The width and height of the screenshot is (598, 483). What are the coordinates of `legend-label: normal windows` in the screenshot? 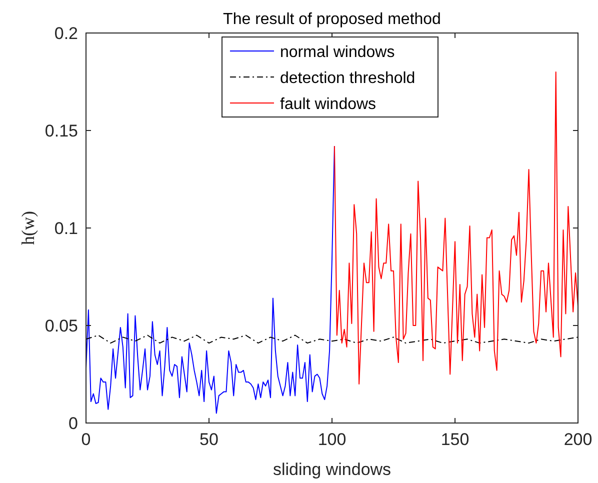 It's located at (337, 52).